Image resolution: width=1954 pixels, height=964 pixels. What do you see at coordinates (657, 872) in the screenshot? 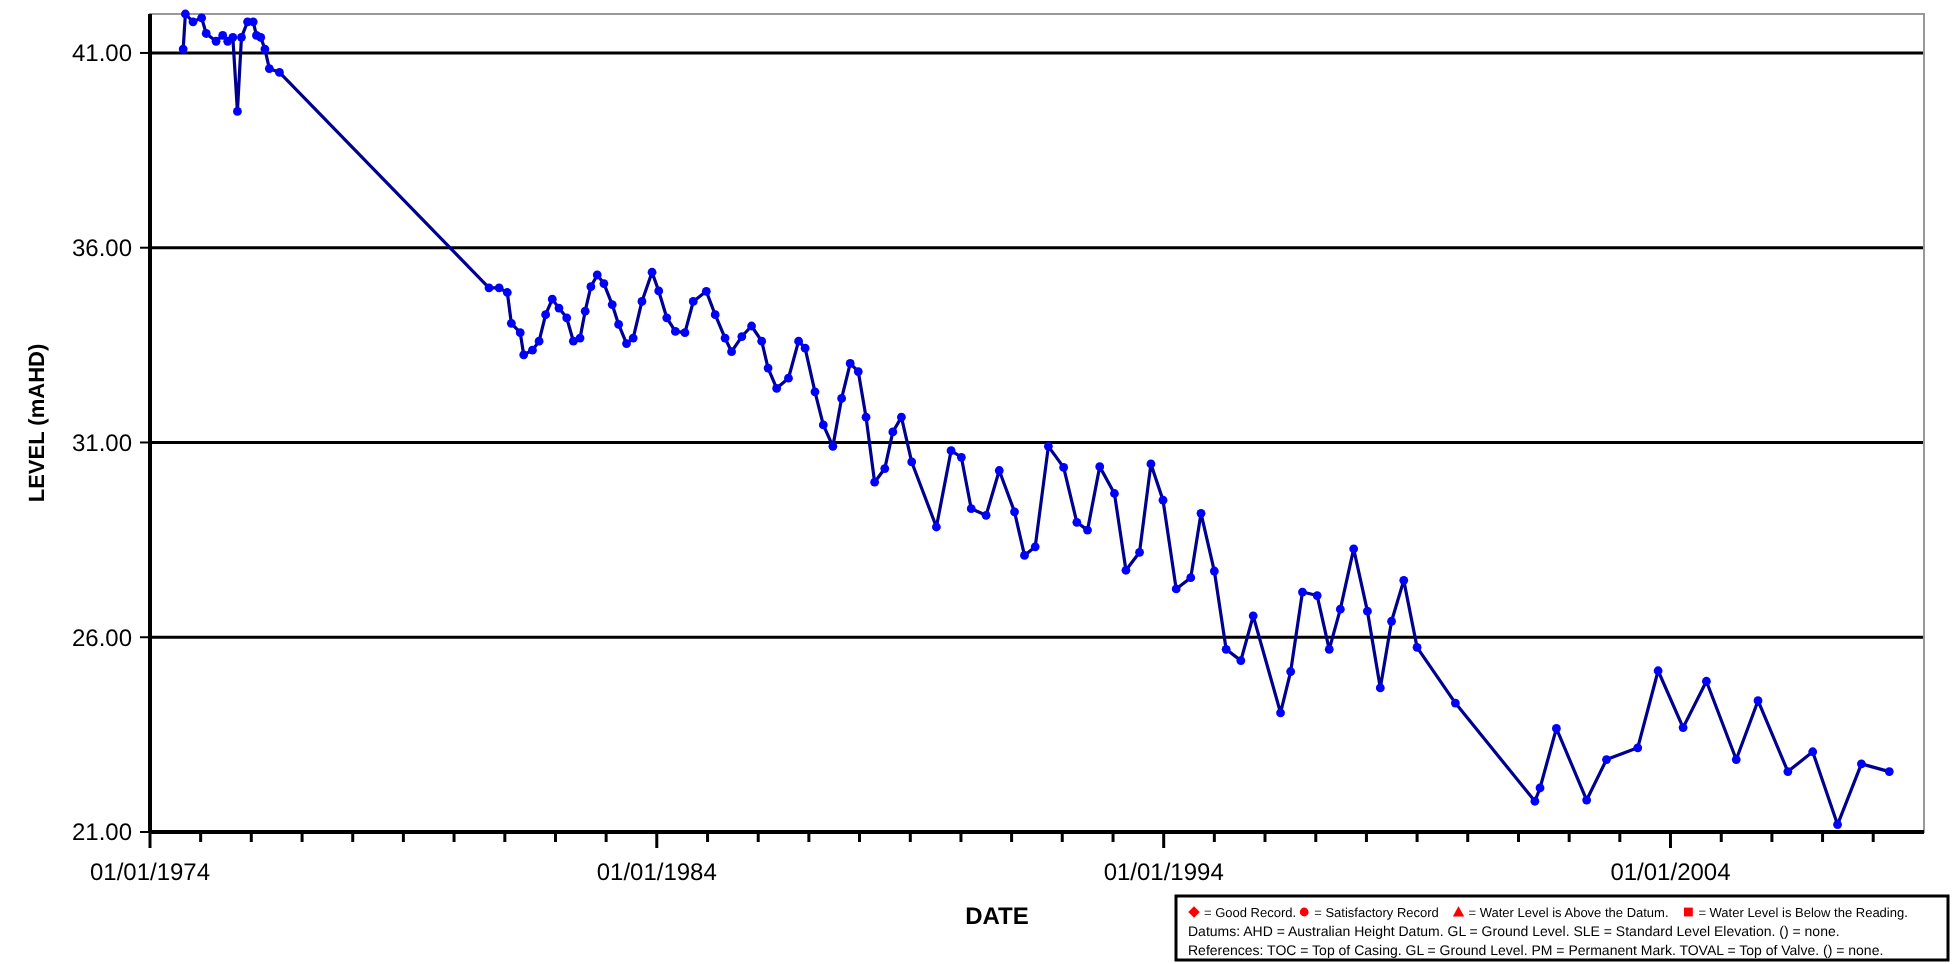
I see `x-tick-label: 01/01/1984` at bounding box center [657, 872].